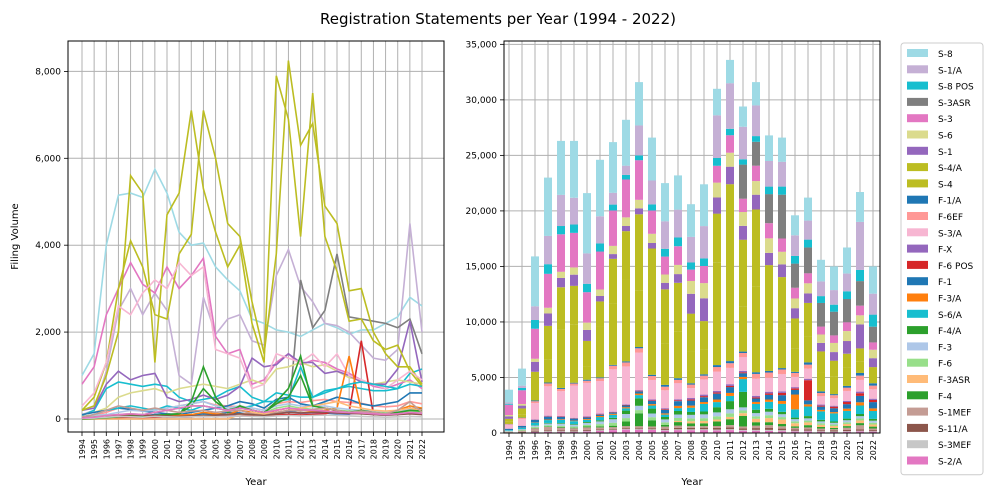  What do you see at coordinates (167, 449) in the screenshot?
I see `x-tick-label: 2001` at bounding box center [167, 449].